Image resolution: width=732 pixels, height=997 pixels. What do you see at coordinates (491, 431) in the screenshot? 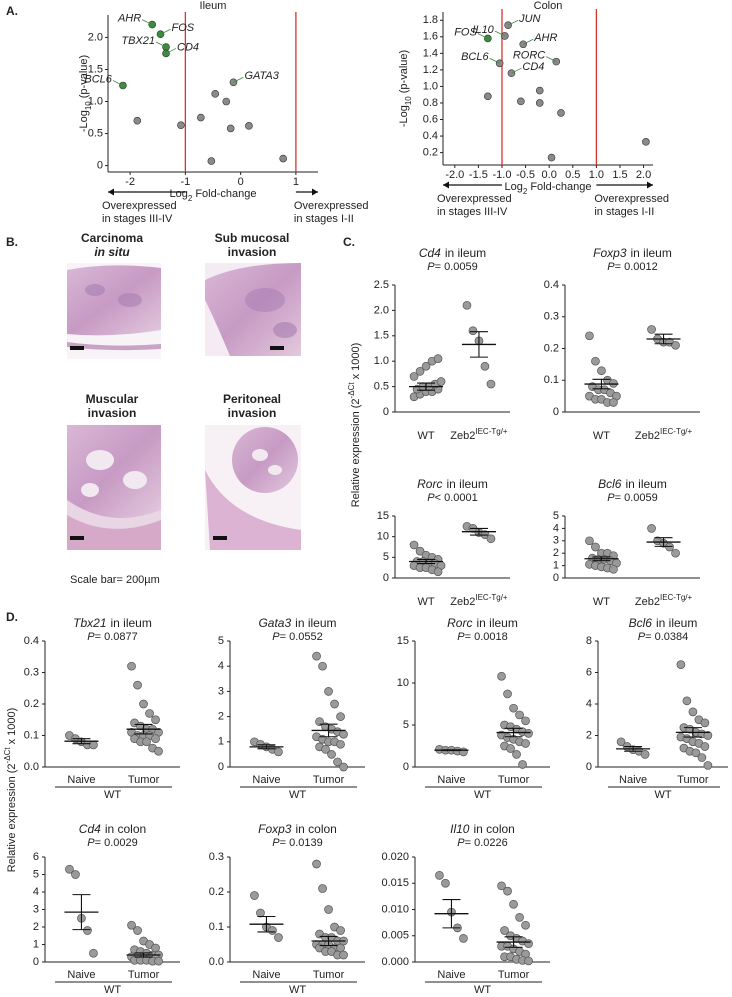
I see `category-sup: IEC-Tg/+` at bounding box center [491, 431].